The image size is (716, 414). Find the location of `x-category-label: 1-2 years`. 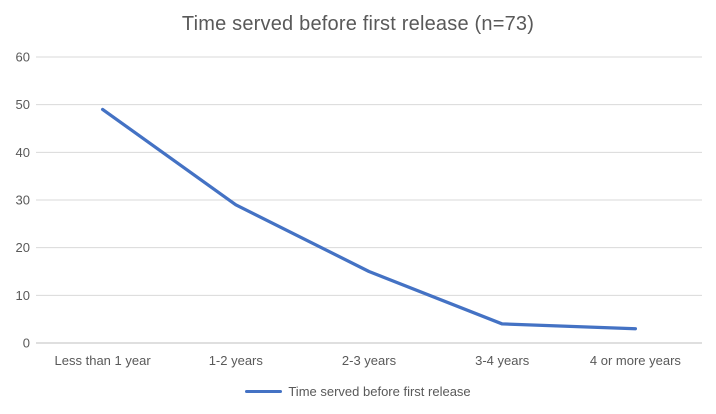

x-category-label: 1-2 years is located at coordinates (236, 360).